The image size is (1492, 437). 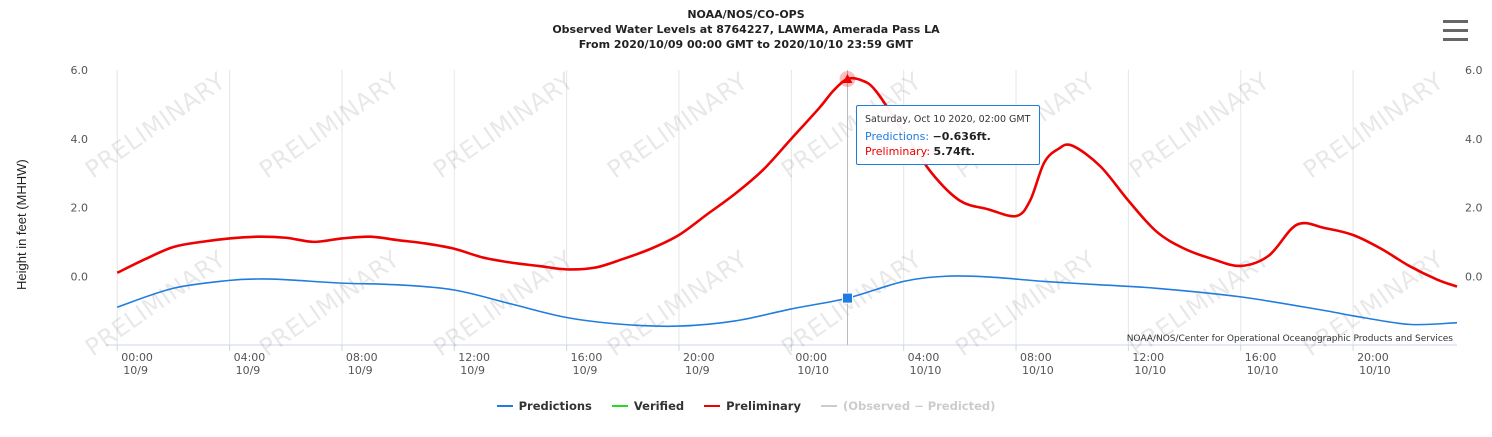 What do you see at coordinates (1474, 139) in the screenshot?
I see `y-tick-label-right: 4.0` at bounding box center [1474, 139].